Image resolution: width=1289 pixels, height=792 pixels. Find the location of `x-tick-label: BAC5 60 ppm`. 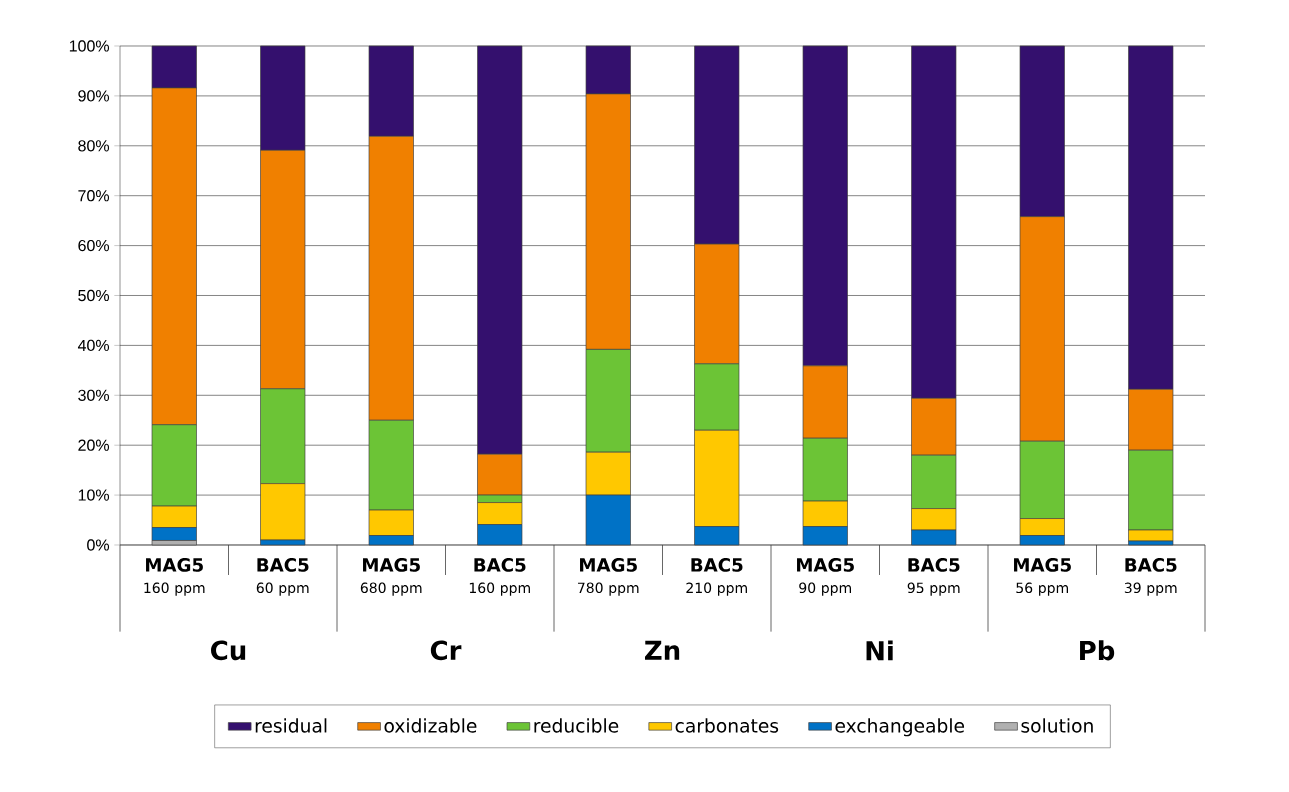

x-tick-label: BAC5 60 ppm is located at coordinates (282, 577).